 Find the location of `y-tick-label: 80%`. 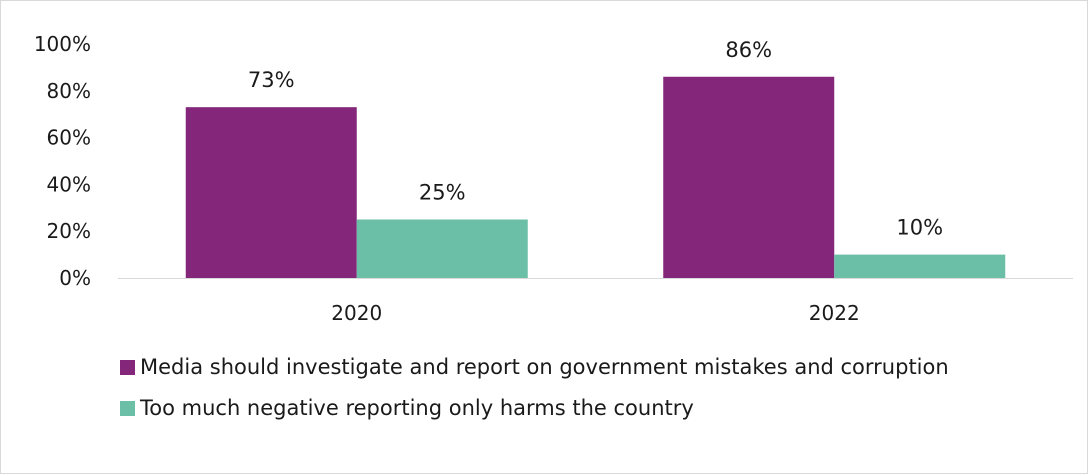

y-tick-label: 80% is located at coordinates (69, 91).